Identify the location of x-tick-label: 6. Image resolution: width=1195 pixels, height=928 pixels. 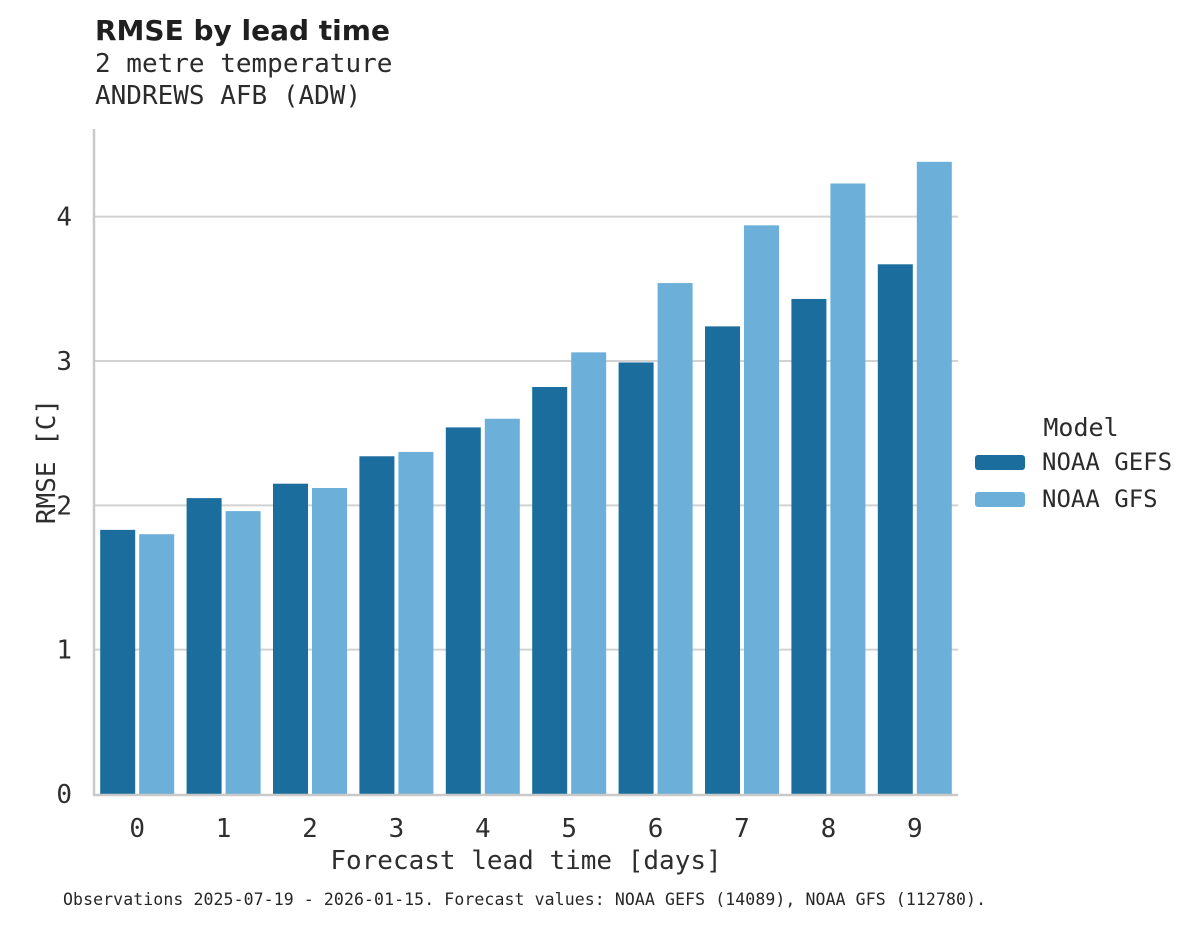
(656, 829).